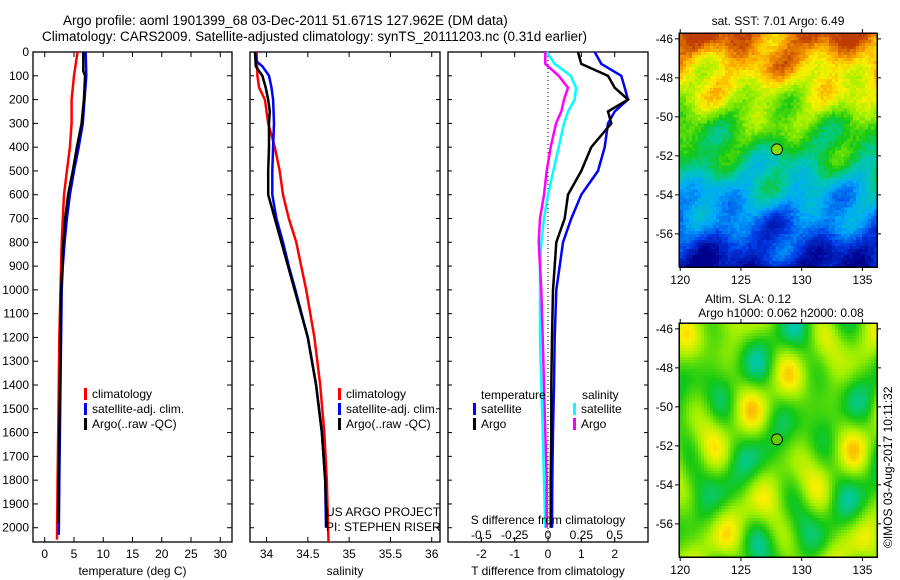  Describe the element at coordinates (191, 554) in the screenshot. I see `x-tick-label: 25` at that location.